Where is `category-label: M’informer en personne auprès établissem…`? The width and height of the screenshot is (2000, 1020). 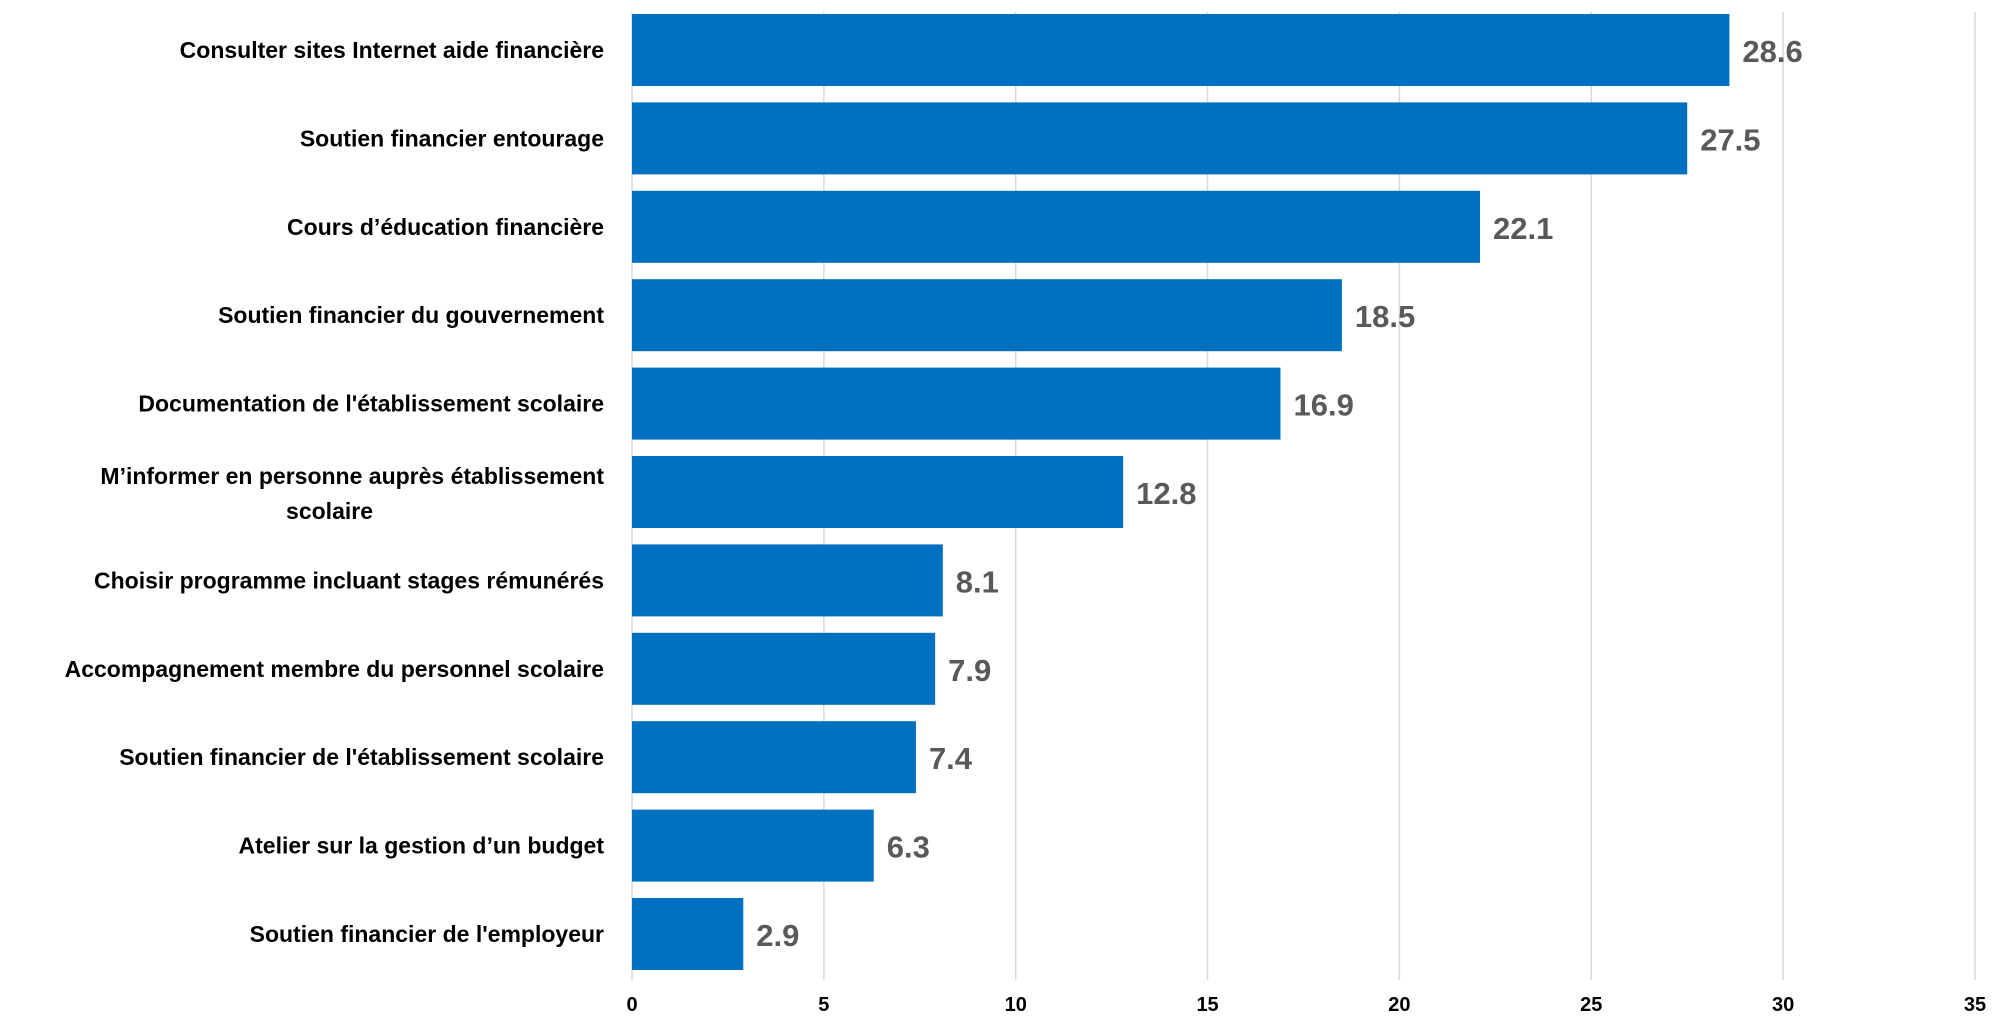
category-label: M’informer en personne auprès établissem… is located at coordinates (352, 493).